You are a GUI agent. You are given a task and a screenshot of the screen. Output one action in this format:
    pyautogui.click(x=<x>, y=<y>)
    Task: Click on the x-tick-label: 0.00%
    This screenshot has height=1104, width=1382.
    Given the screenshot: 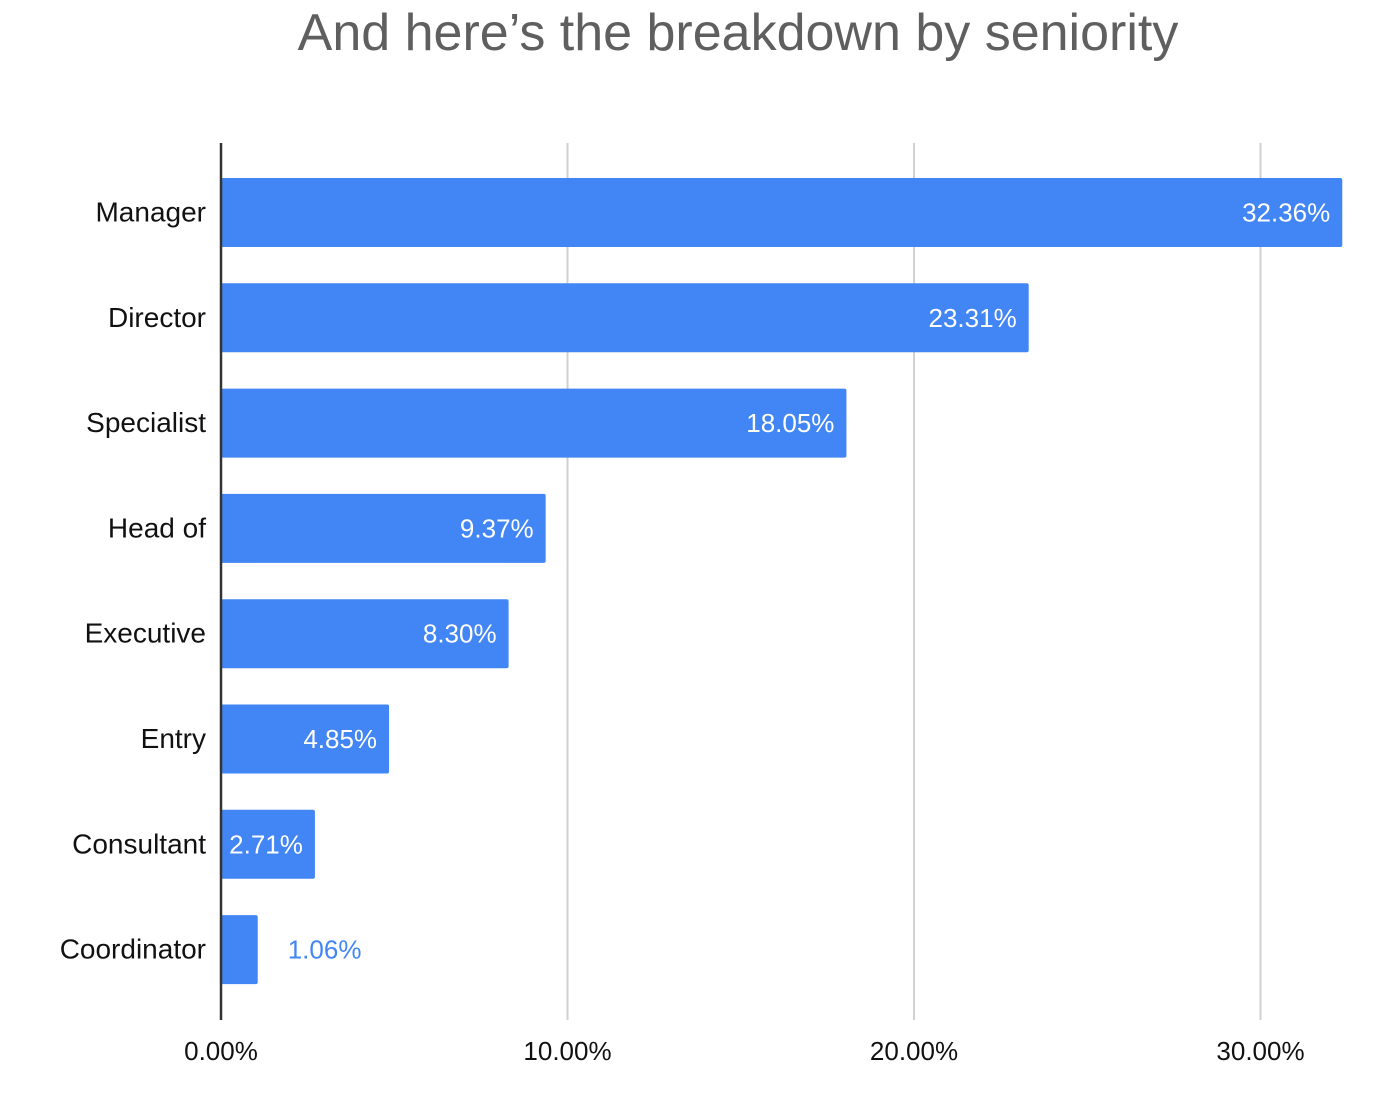 What is the action you would take?
    pyautogui.click(x=221, y=1051)
    